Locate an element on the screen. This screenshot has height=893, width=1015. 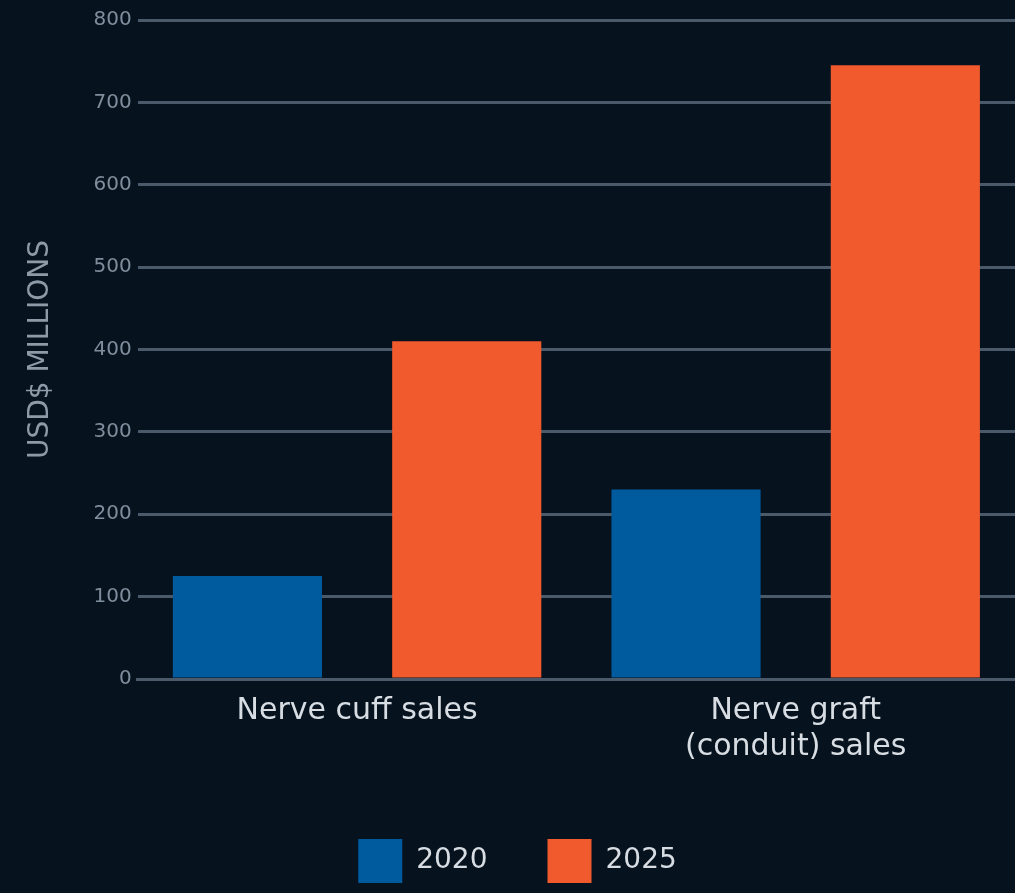
y-tick-label: 0 is located at coordinates (125, 677).